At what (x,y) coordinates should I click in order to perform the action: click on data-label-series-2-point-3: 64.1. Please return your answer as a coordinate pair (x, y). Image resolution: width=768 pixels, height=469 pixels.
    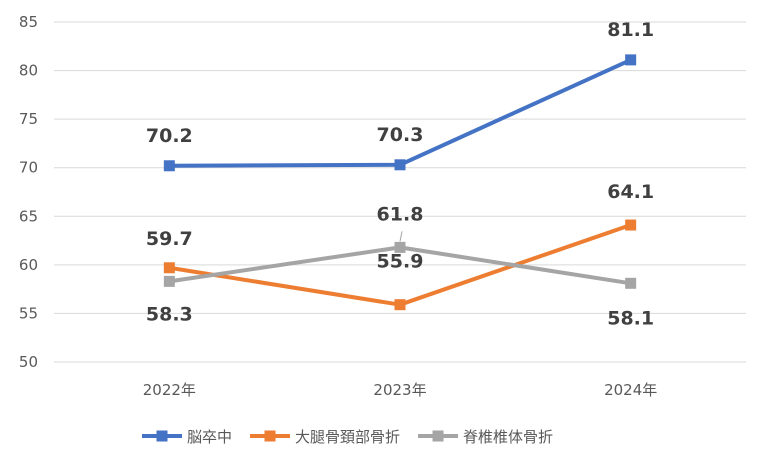
    Looking at the image, I should click on (630, 192).